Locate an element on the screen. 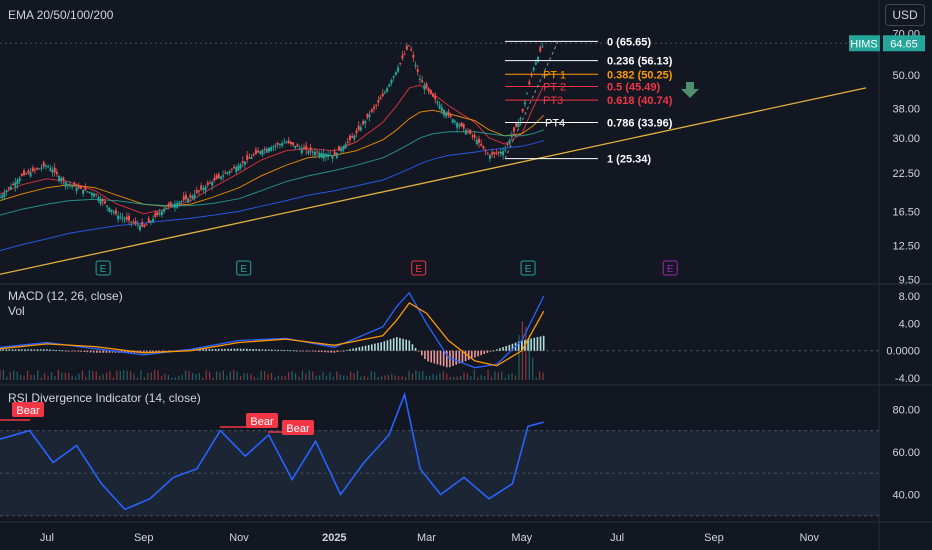 The height and width of the screenshot is (550, 932). x-tick-label: Mar is located at coordinates (426, 538).